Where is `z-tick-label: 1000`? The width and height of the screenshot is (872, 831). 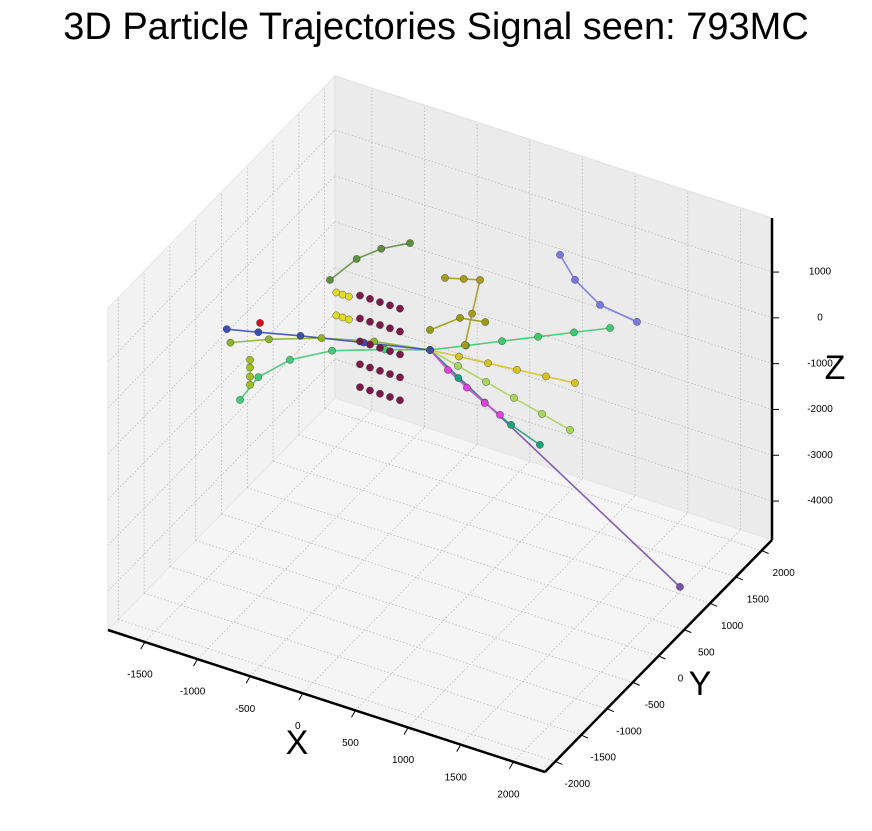 z-tick-label: 1000 is located at coordinates (820, 272).